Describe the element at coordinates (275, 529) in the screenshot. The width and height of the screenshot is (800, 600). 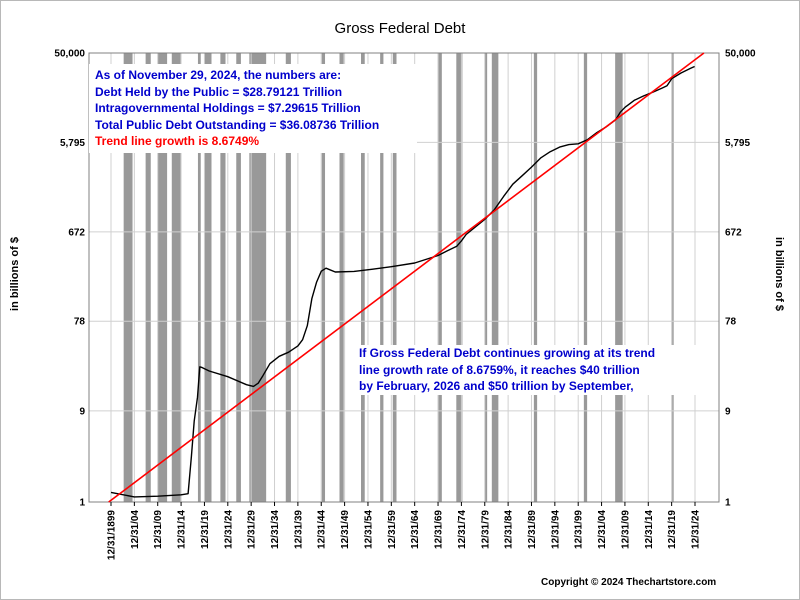
I see `x-tick-label: 12/31/34` at that location.